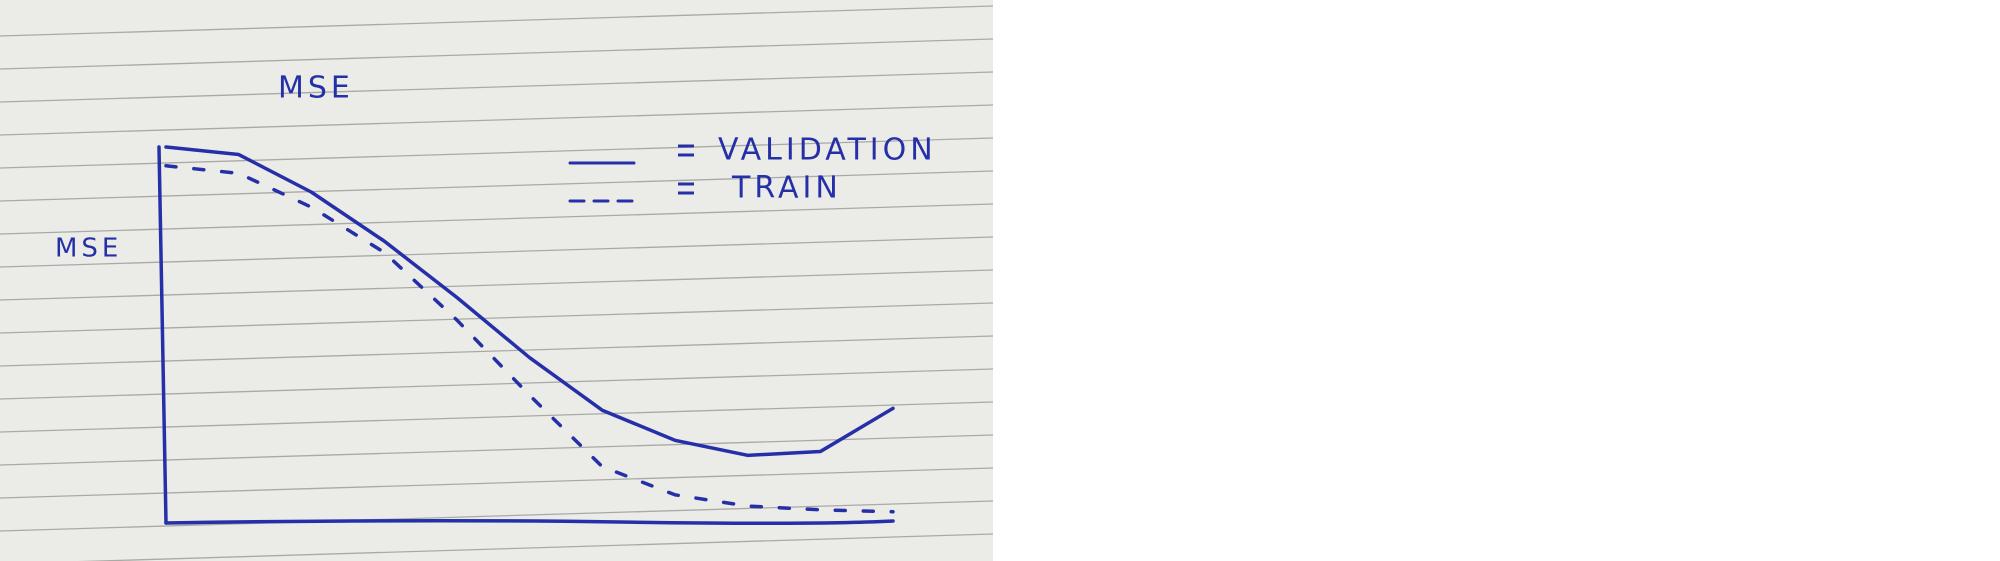  Describe the element at coordinates (316, 88) in the screenshot. I see `chart-title: MSE` at that location.